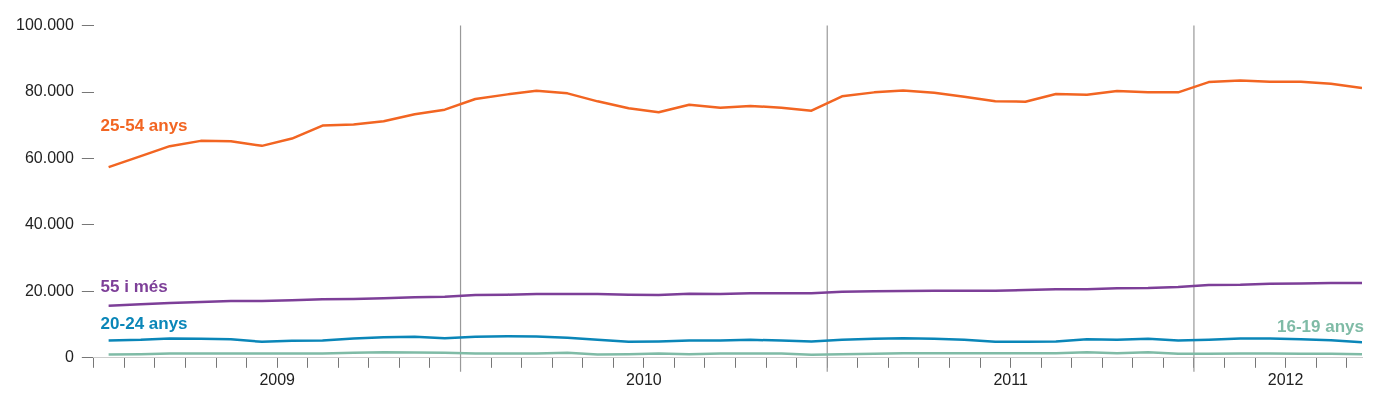  Describe the element at coordinates (1285, 379) in the screenshot. I see `x-tick-label: 2012` at that location.